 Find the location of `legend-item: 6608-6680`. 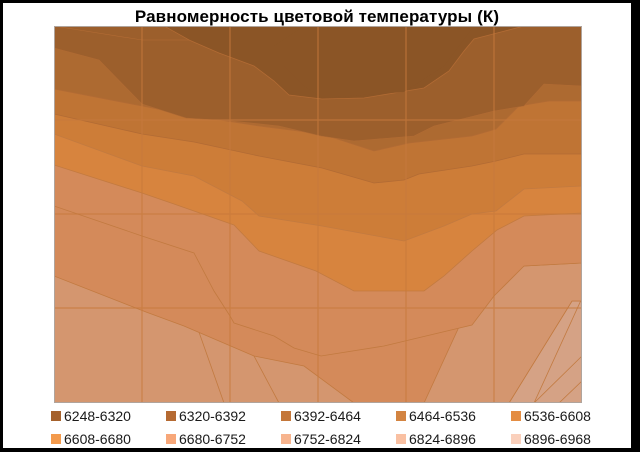

legend-item: 6608-6680 is located at coordinates (91, 439).